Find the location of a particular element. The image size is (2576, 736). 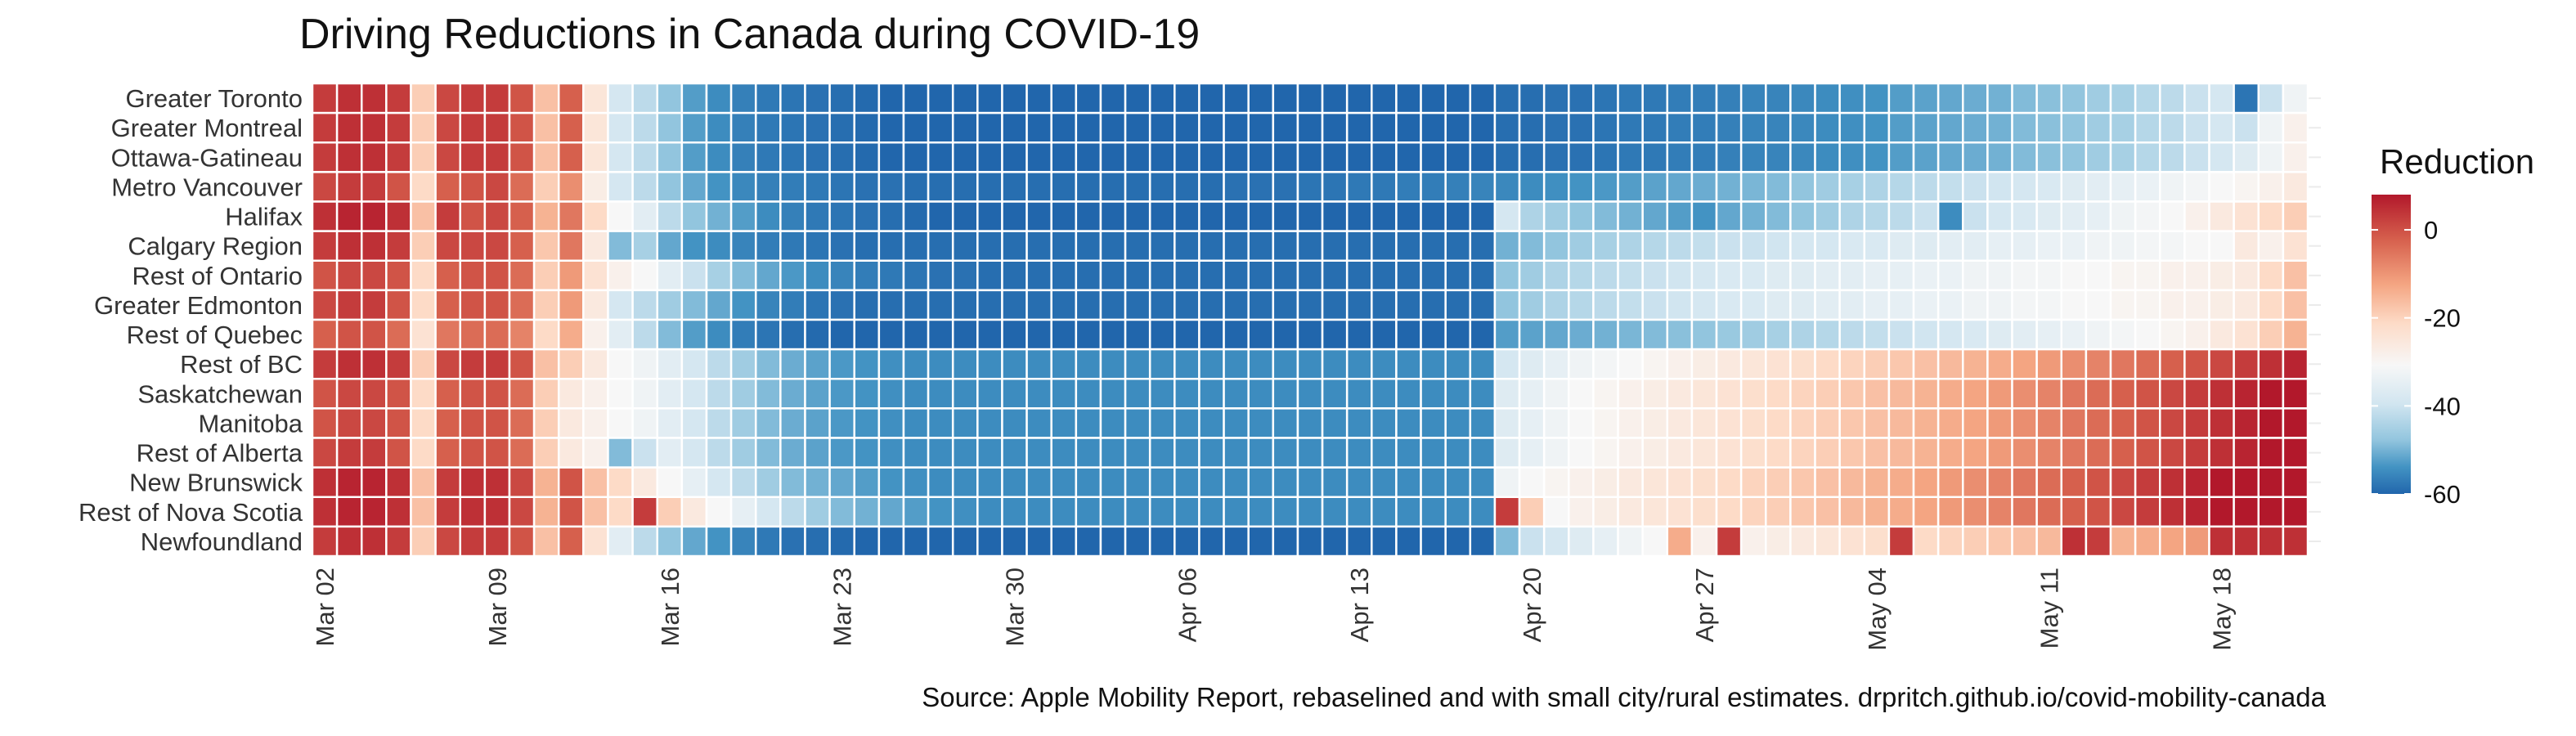

region-label: Greater Toronto is located at coordinates (214, 98).